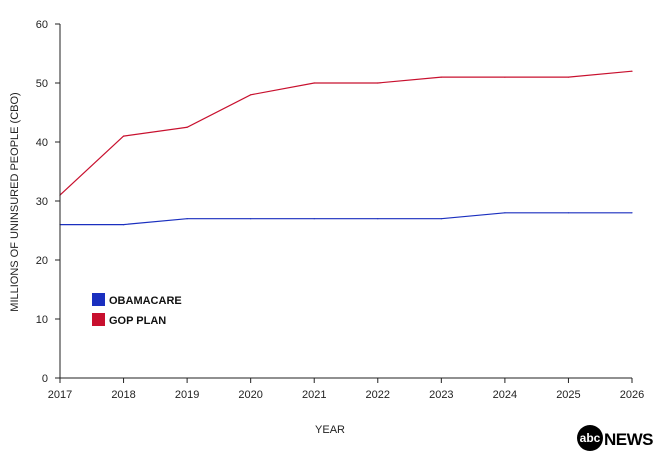 This screenshot has height=459, width=660. I want to click on y-tick-label: 30, so click(42, 202).